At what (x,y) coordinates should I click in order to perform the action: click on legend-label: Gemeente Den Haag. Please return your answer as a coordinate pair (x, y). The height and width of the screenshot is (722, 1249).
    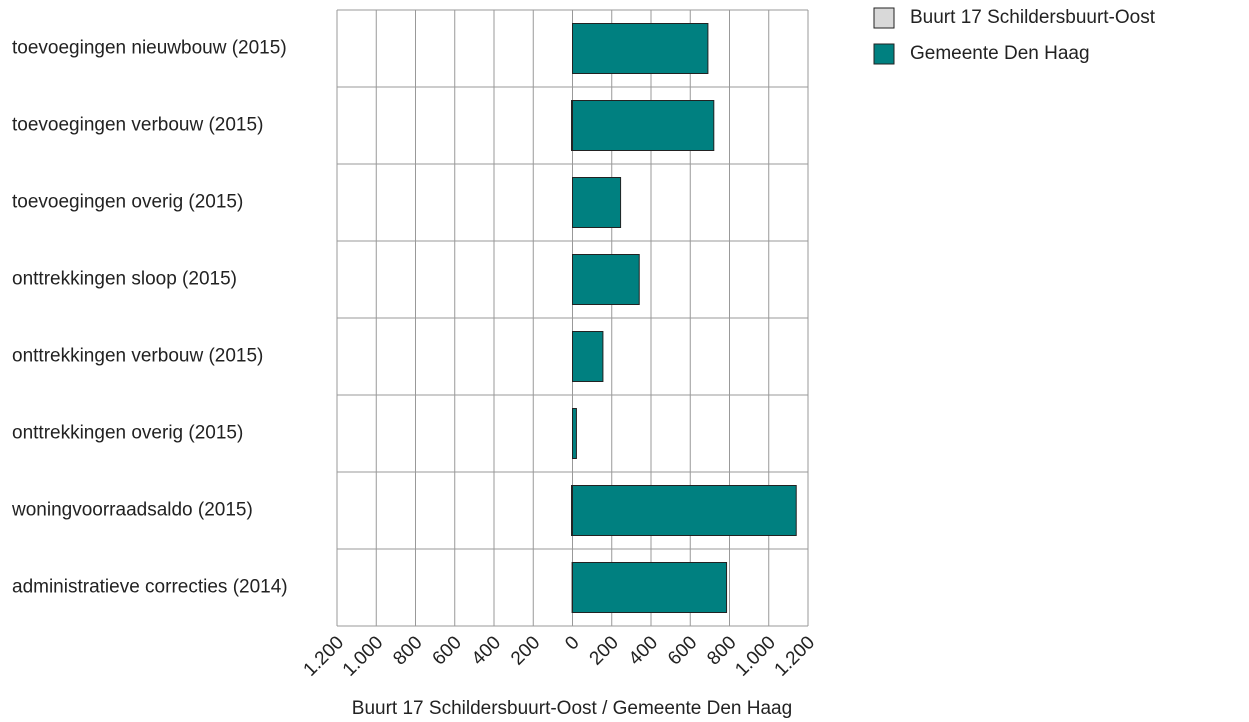
    Looking at the image, I should click on (1000, 53).